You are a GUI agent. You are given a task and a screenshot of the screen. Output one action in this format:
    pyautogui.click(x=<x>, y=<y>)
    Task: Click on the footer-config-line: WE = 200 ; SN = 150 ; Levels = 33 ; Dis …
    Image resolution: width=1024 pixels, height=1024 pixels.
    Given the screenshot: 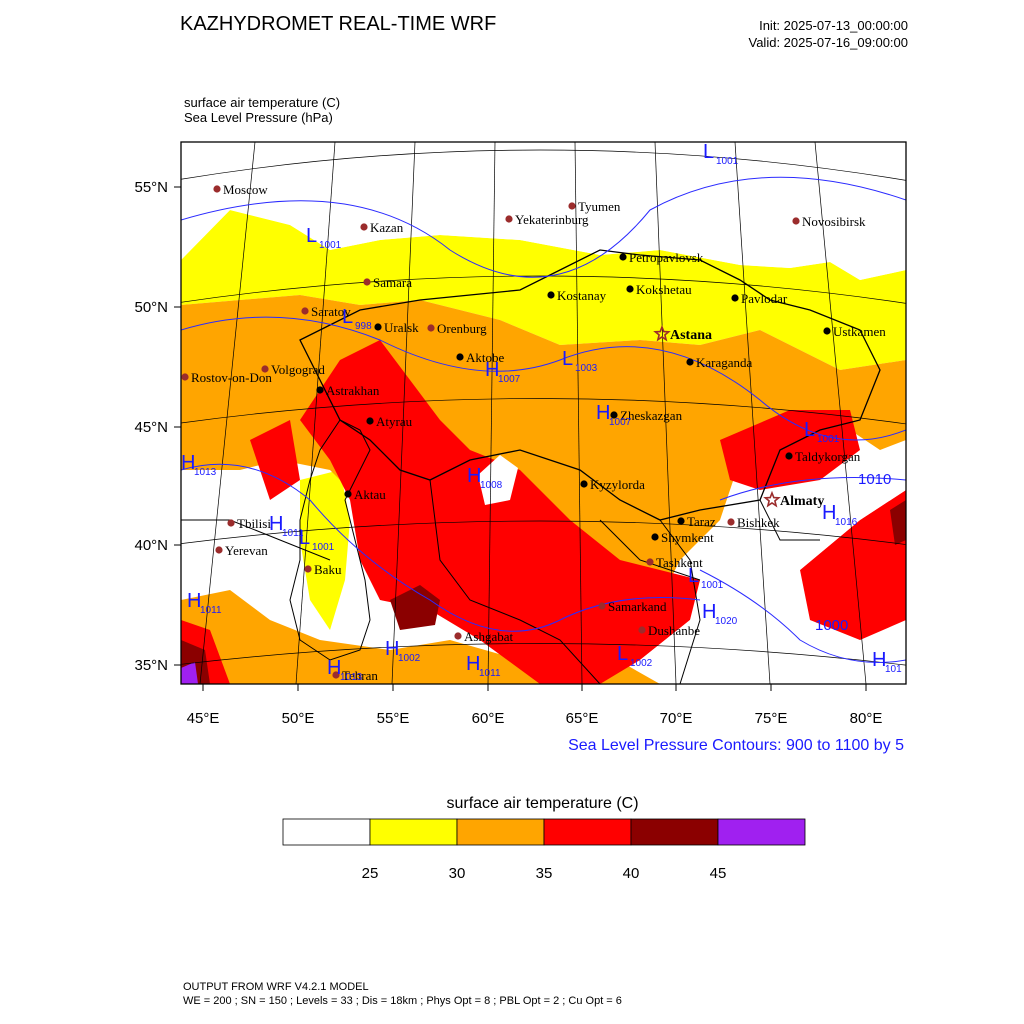 What is the action you would take?
    pyautogui.click(x=402, y=1001)
    